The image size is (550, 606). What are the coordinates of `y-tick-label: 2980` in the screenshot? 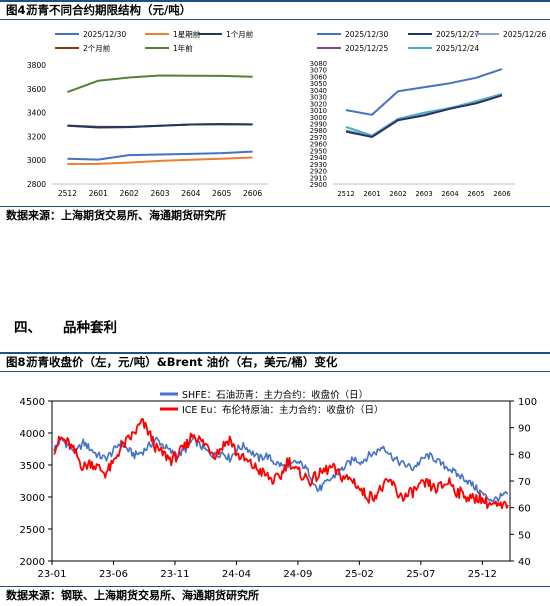 It's located at (318, 131).